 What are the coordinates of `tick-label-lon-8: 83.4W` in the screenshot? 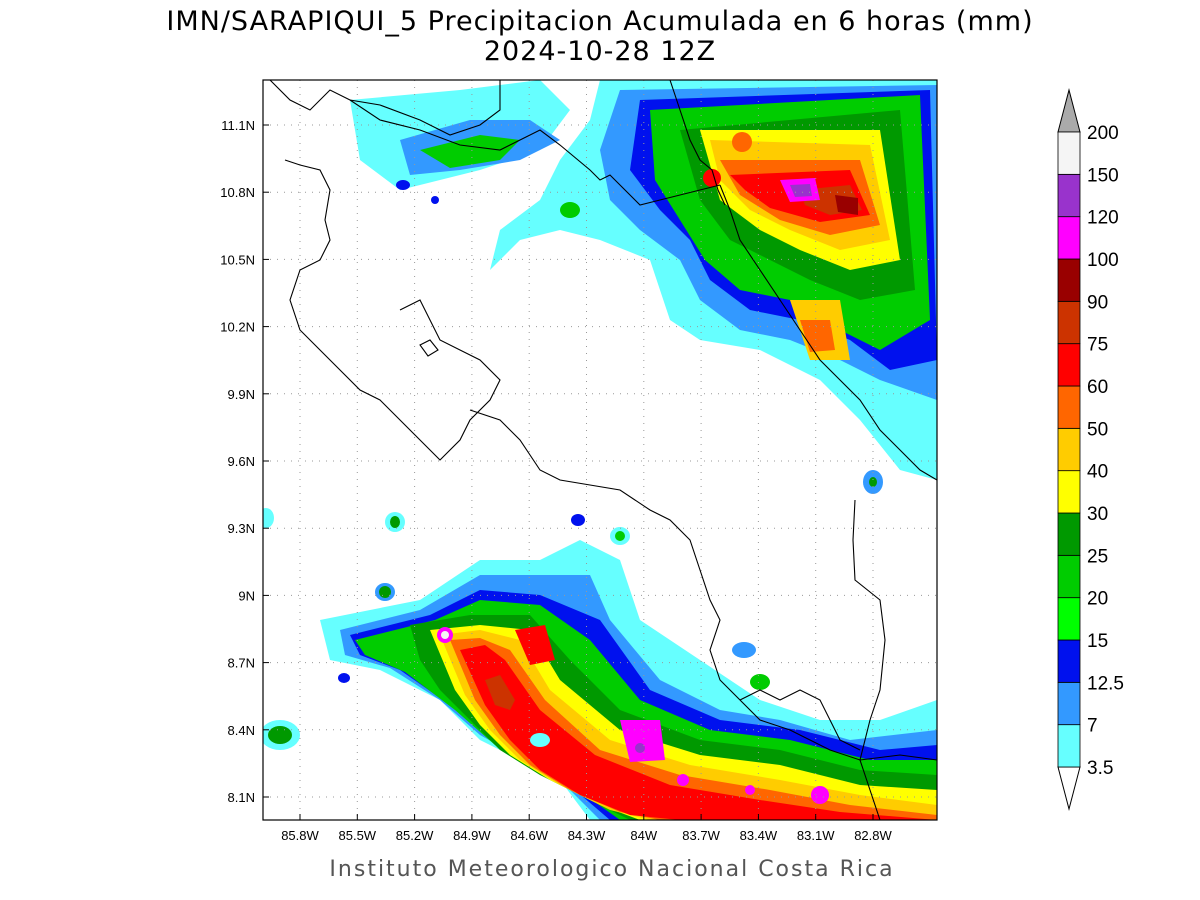 It's located at (759, 835).